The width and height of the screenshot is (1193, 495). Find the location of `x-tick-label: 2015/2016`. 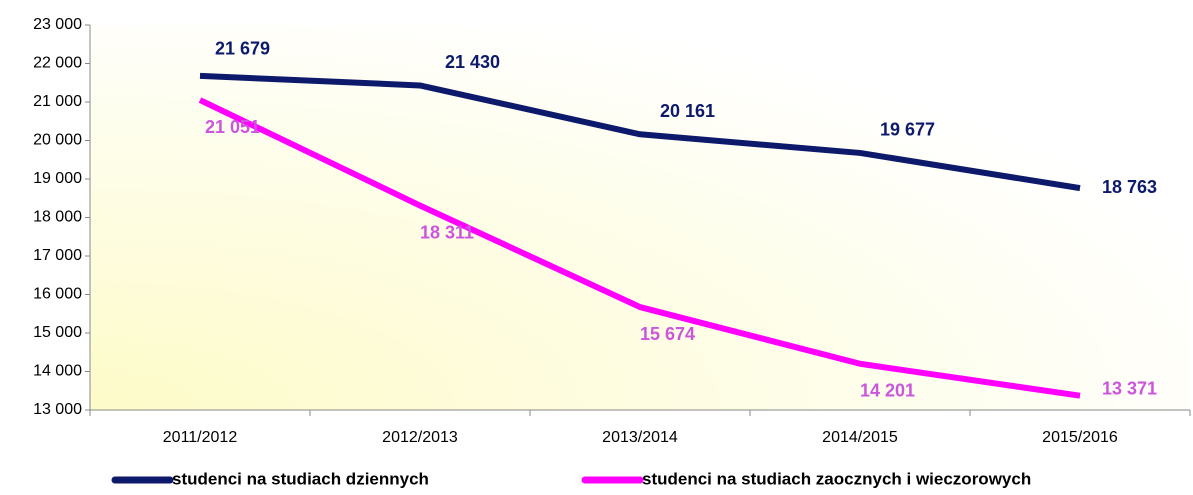

x-tick-label: 2015/2016 is located at coordinates (1080, 437).